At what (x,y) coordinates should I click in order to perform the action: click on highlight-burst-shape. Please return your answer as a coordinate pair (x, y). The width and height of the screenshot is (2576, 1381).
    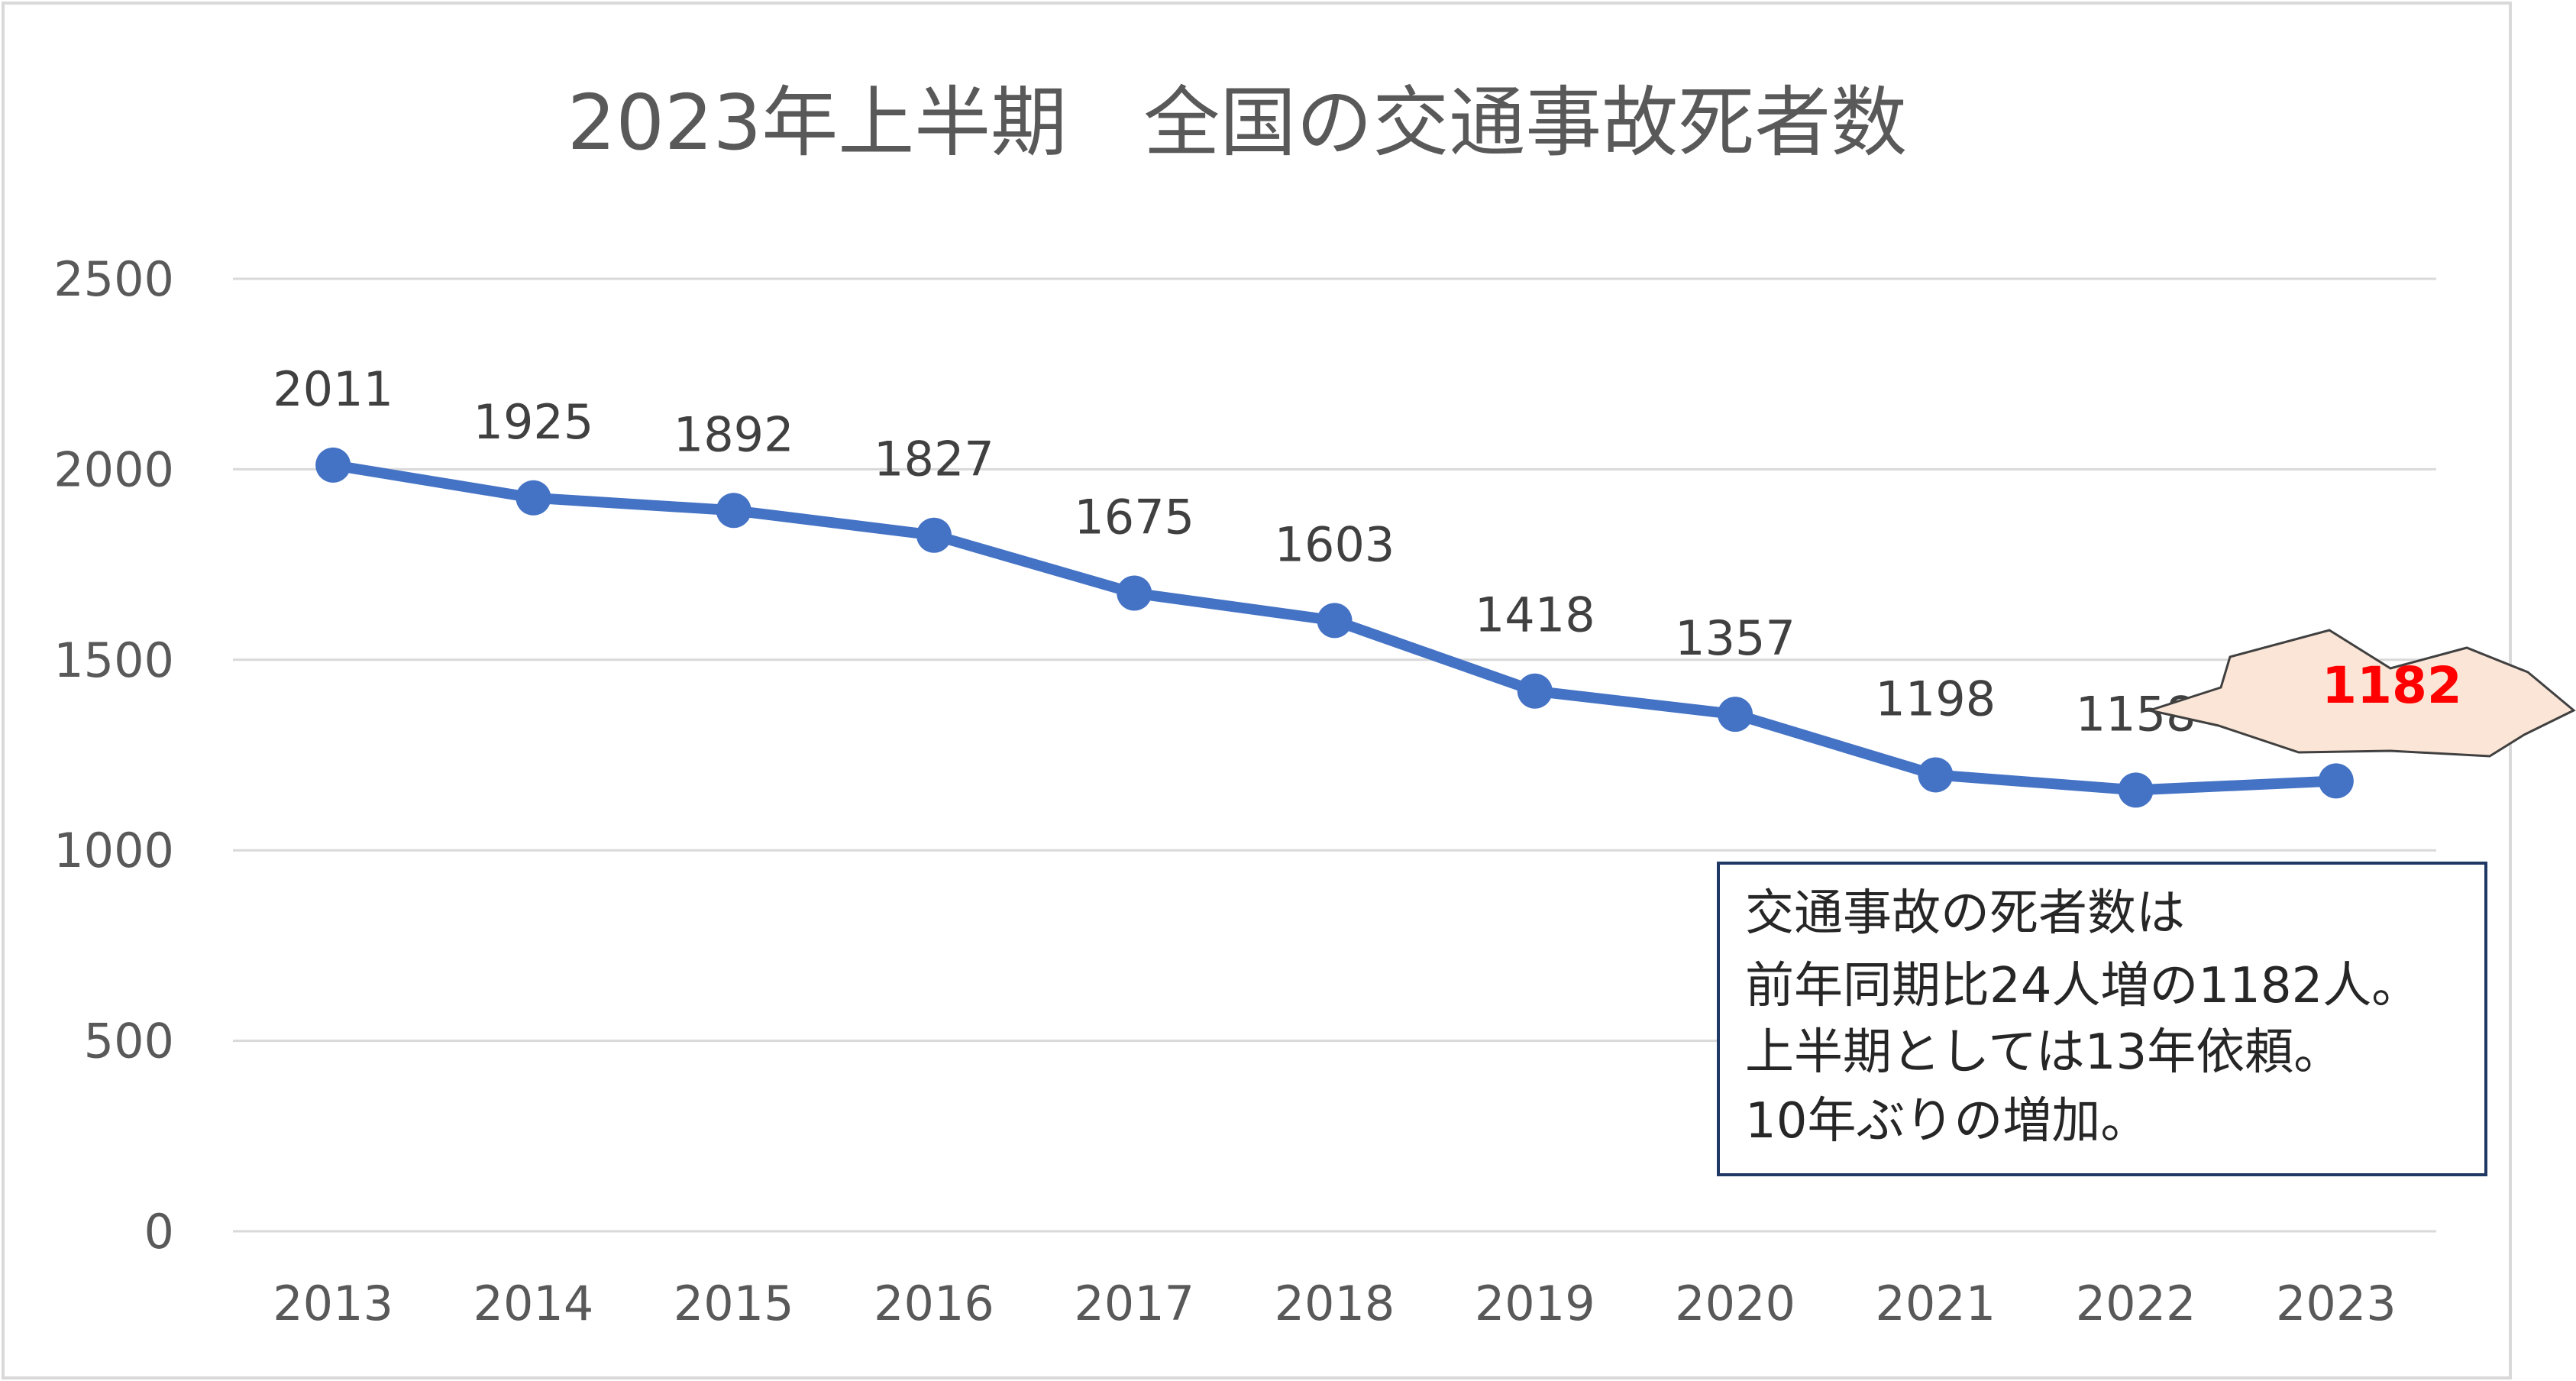
    Looking at the image, I should click on (2360, 694).